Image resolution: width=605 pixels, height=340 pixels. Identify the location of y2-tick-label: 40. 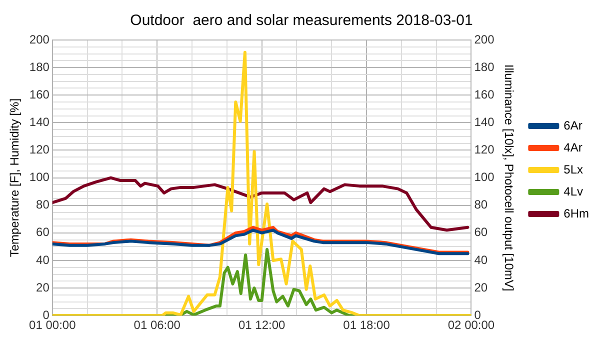
(481, 259).